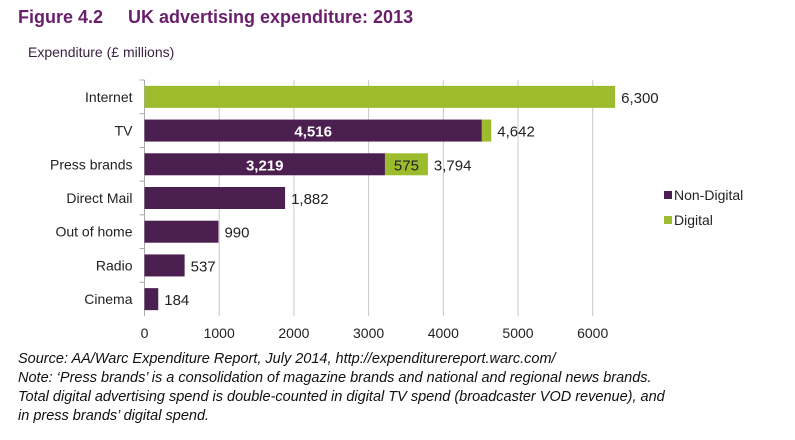  What do you see at coordinates (443, 333) in the screenshot?
I see `x-tick-label: 4000` at bounding box center [443, 333].